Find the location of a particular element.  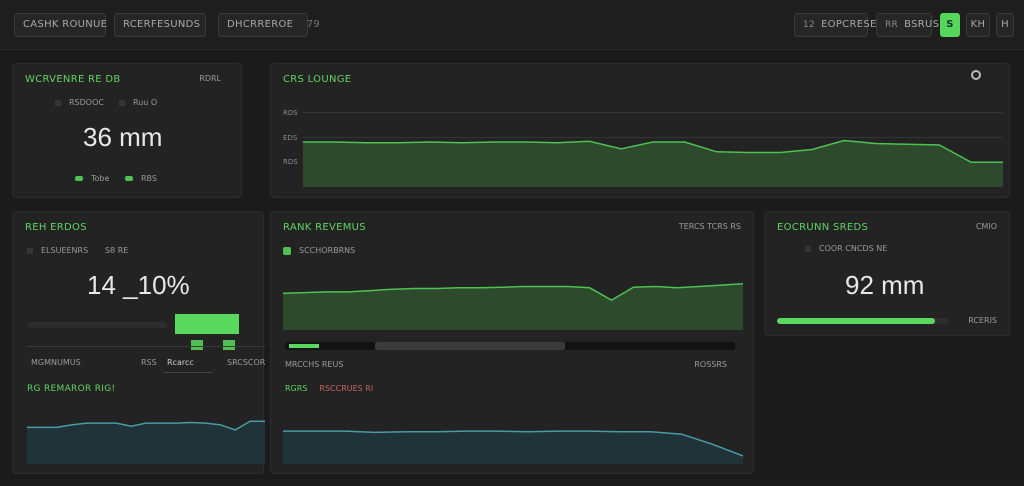

bsrus-label: BSRUS is located at coordinates (922, 24).